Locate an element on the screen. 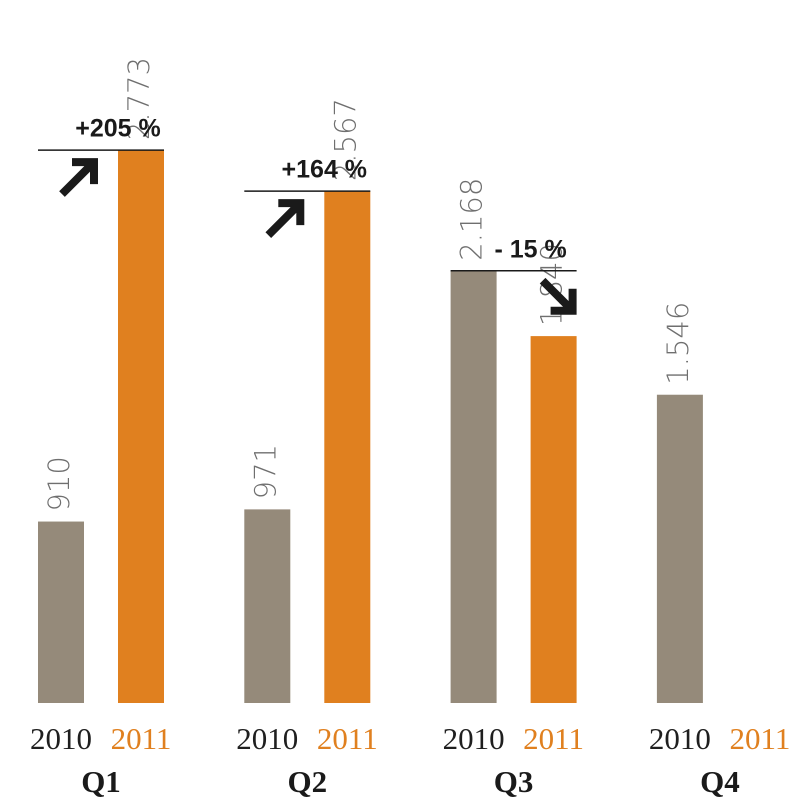 This screenshot has height=805, width=812. category-label: Q4 is located at coordinates (720, 781).